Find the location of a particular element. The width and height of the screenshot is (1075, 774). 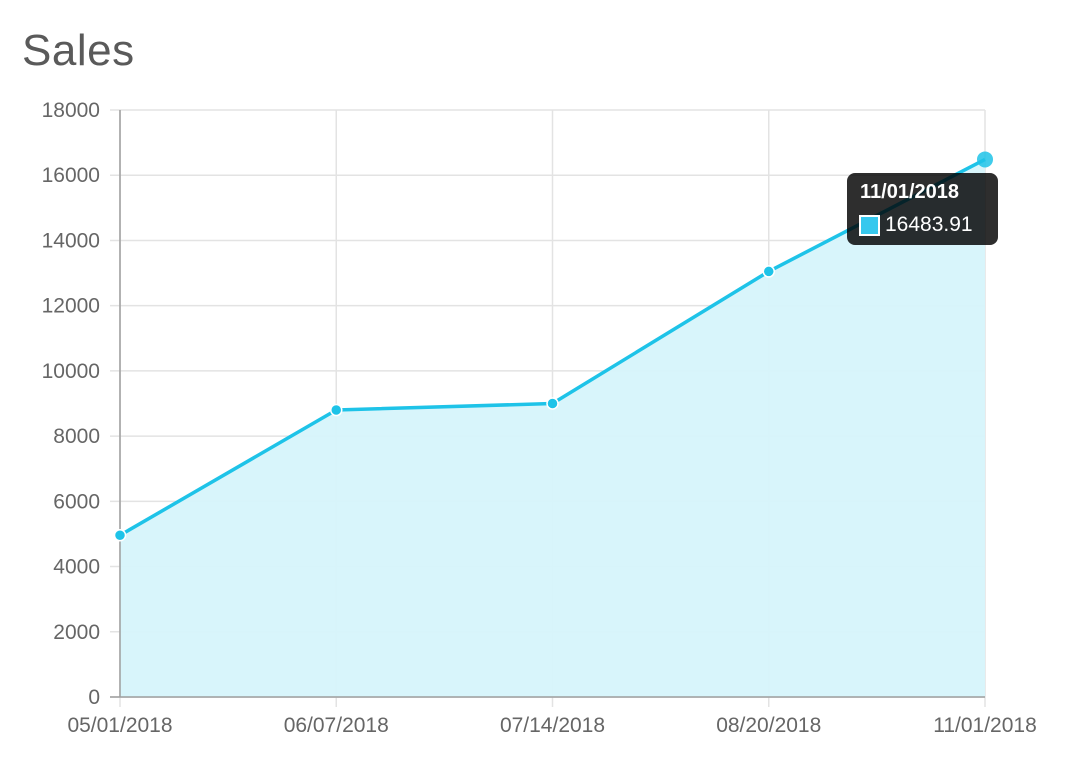

x-tick-label: 06/07/2018 is located at coordinates (336, 725).